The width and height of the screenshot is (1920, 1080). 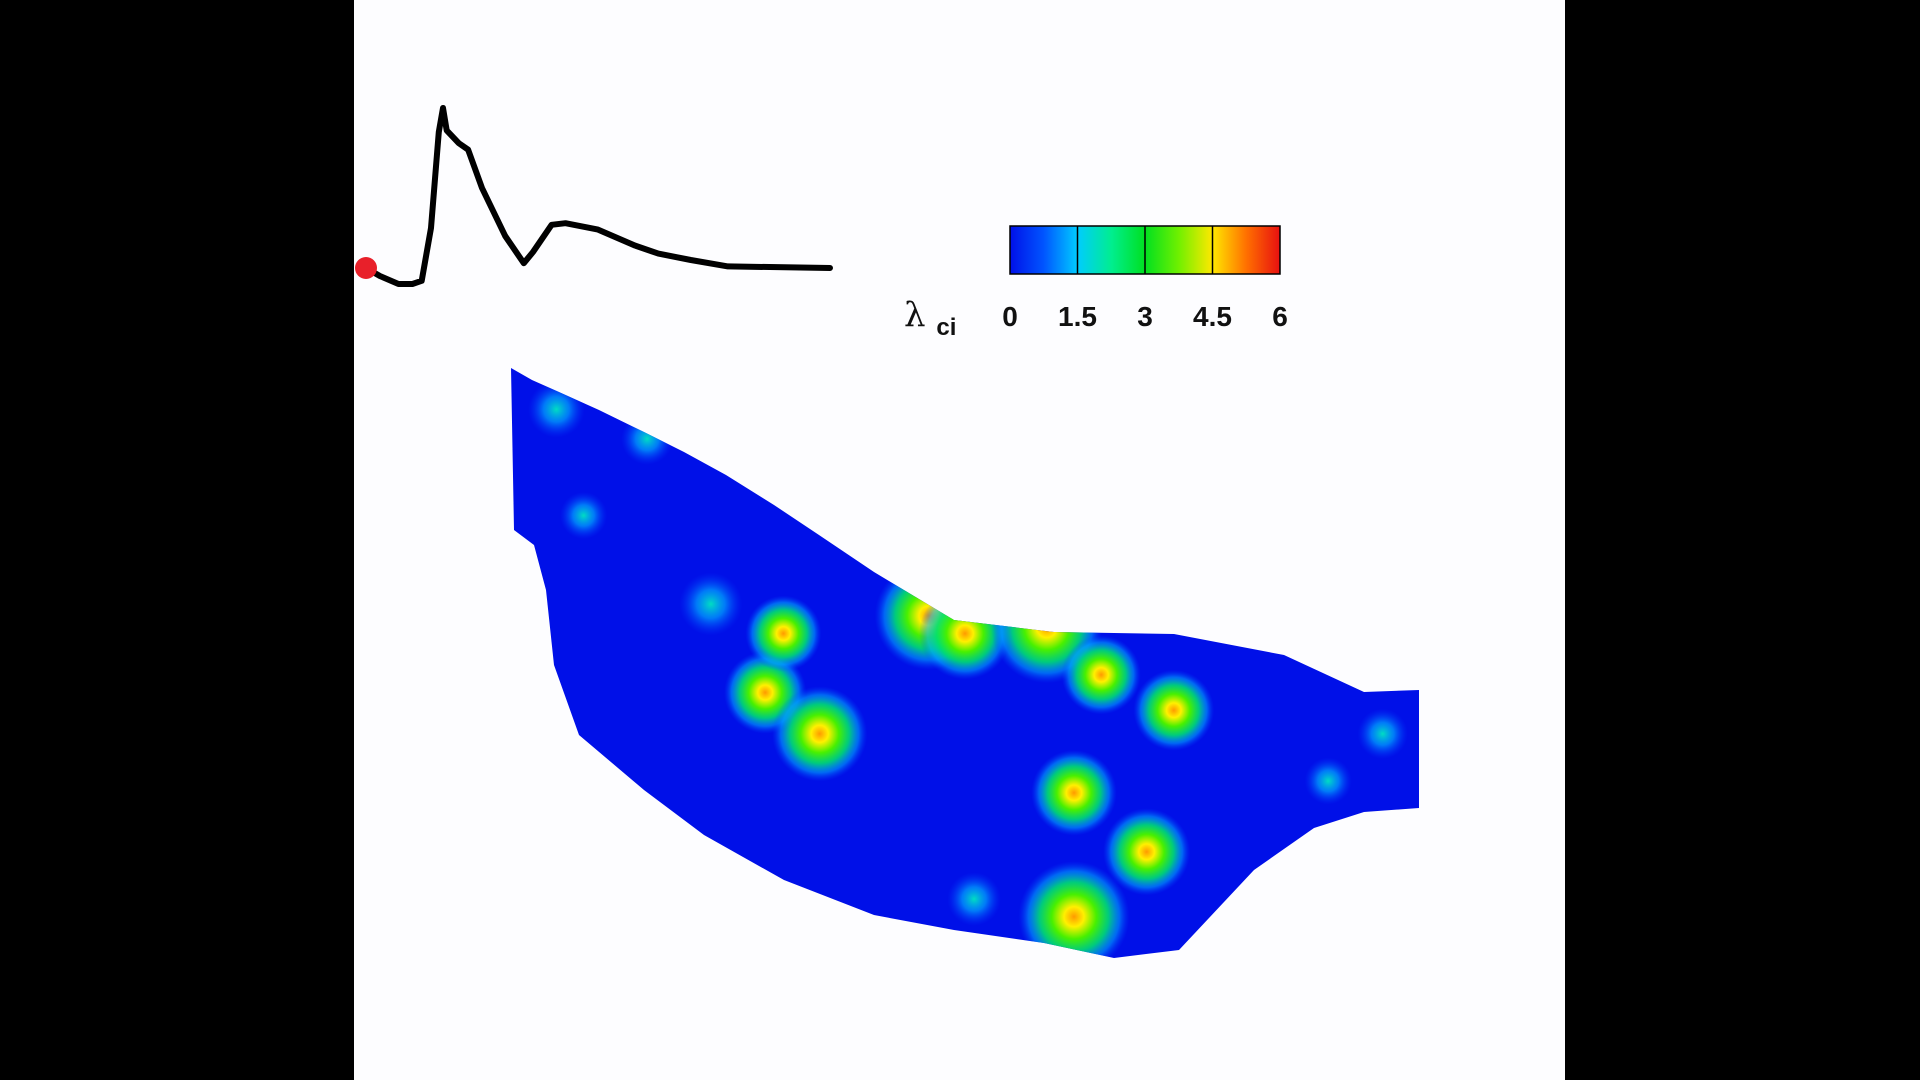 What do you see at coordinates (930, 318) in the screenshot?
I see `colorbar-label: λ ci` at bounding box center [930, 318].